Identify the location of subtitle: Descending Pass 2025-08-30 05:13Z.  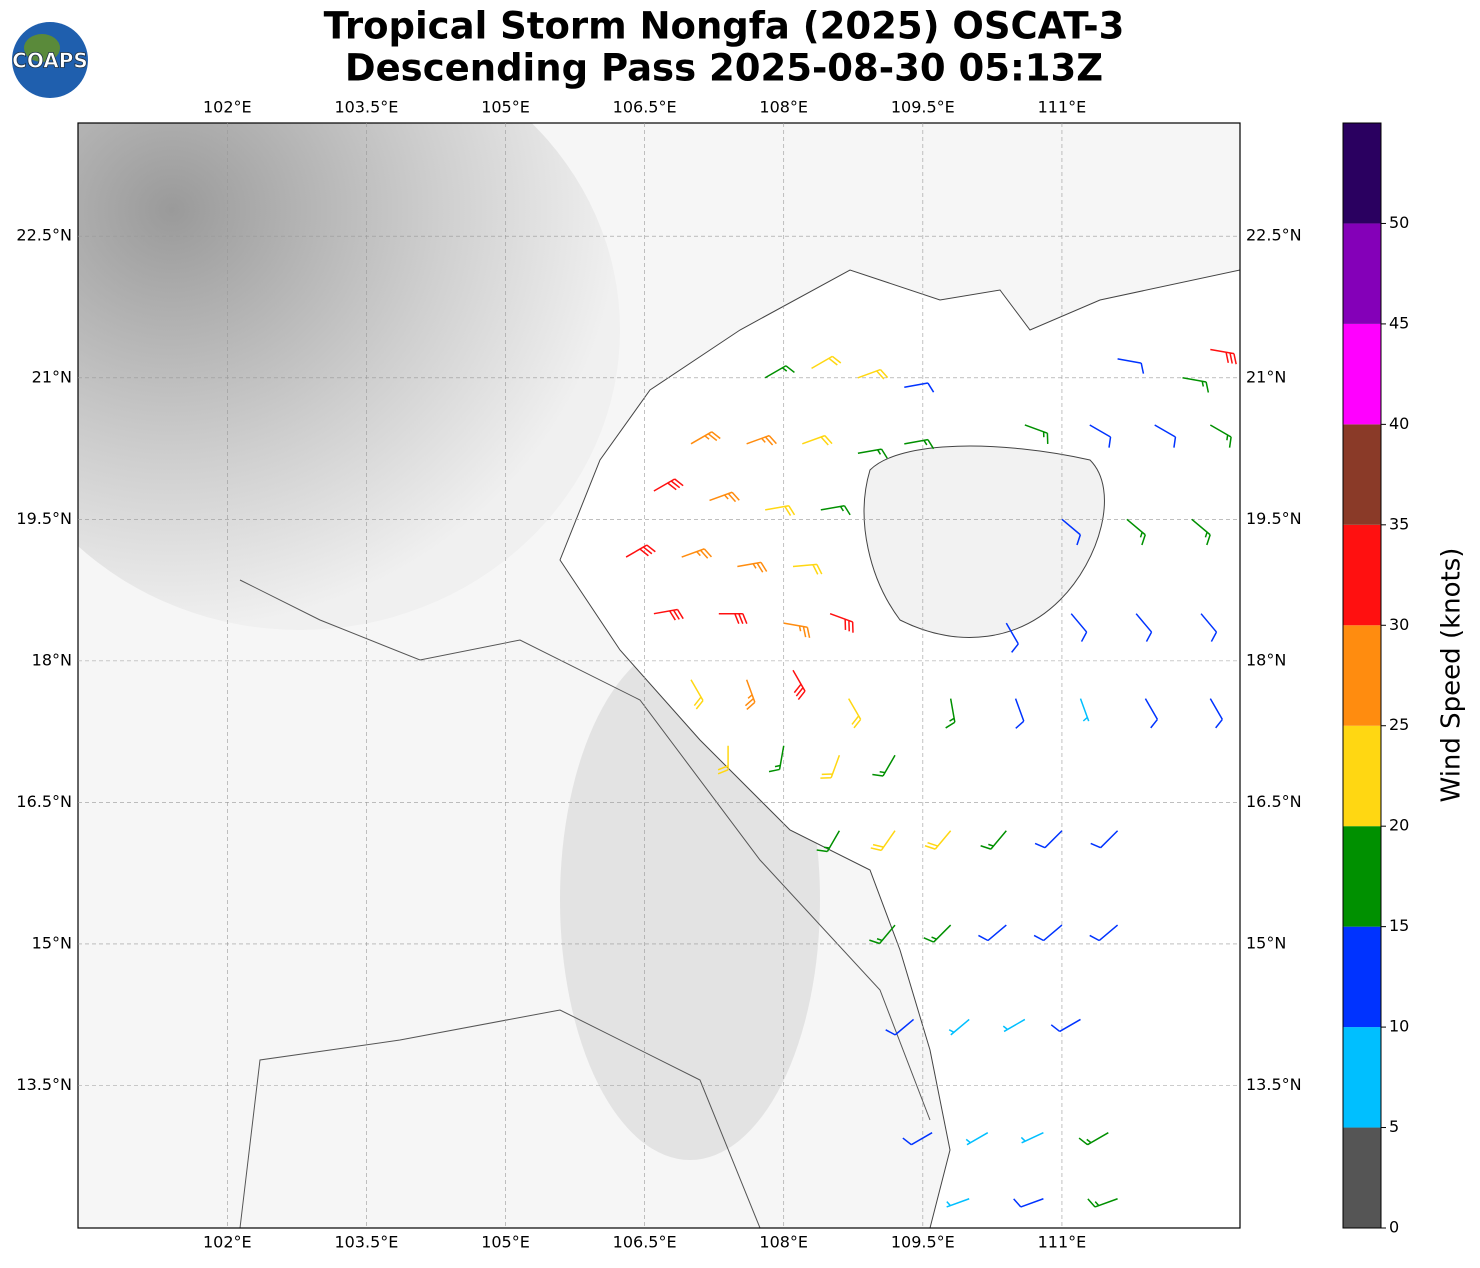
(724, 68).